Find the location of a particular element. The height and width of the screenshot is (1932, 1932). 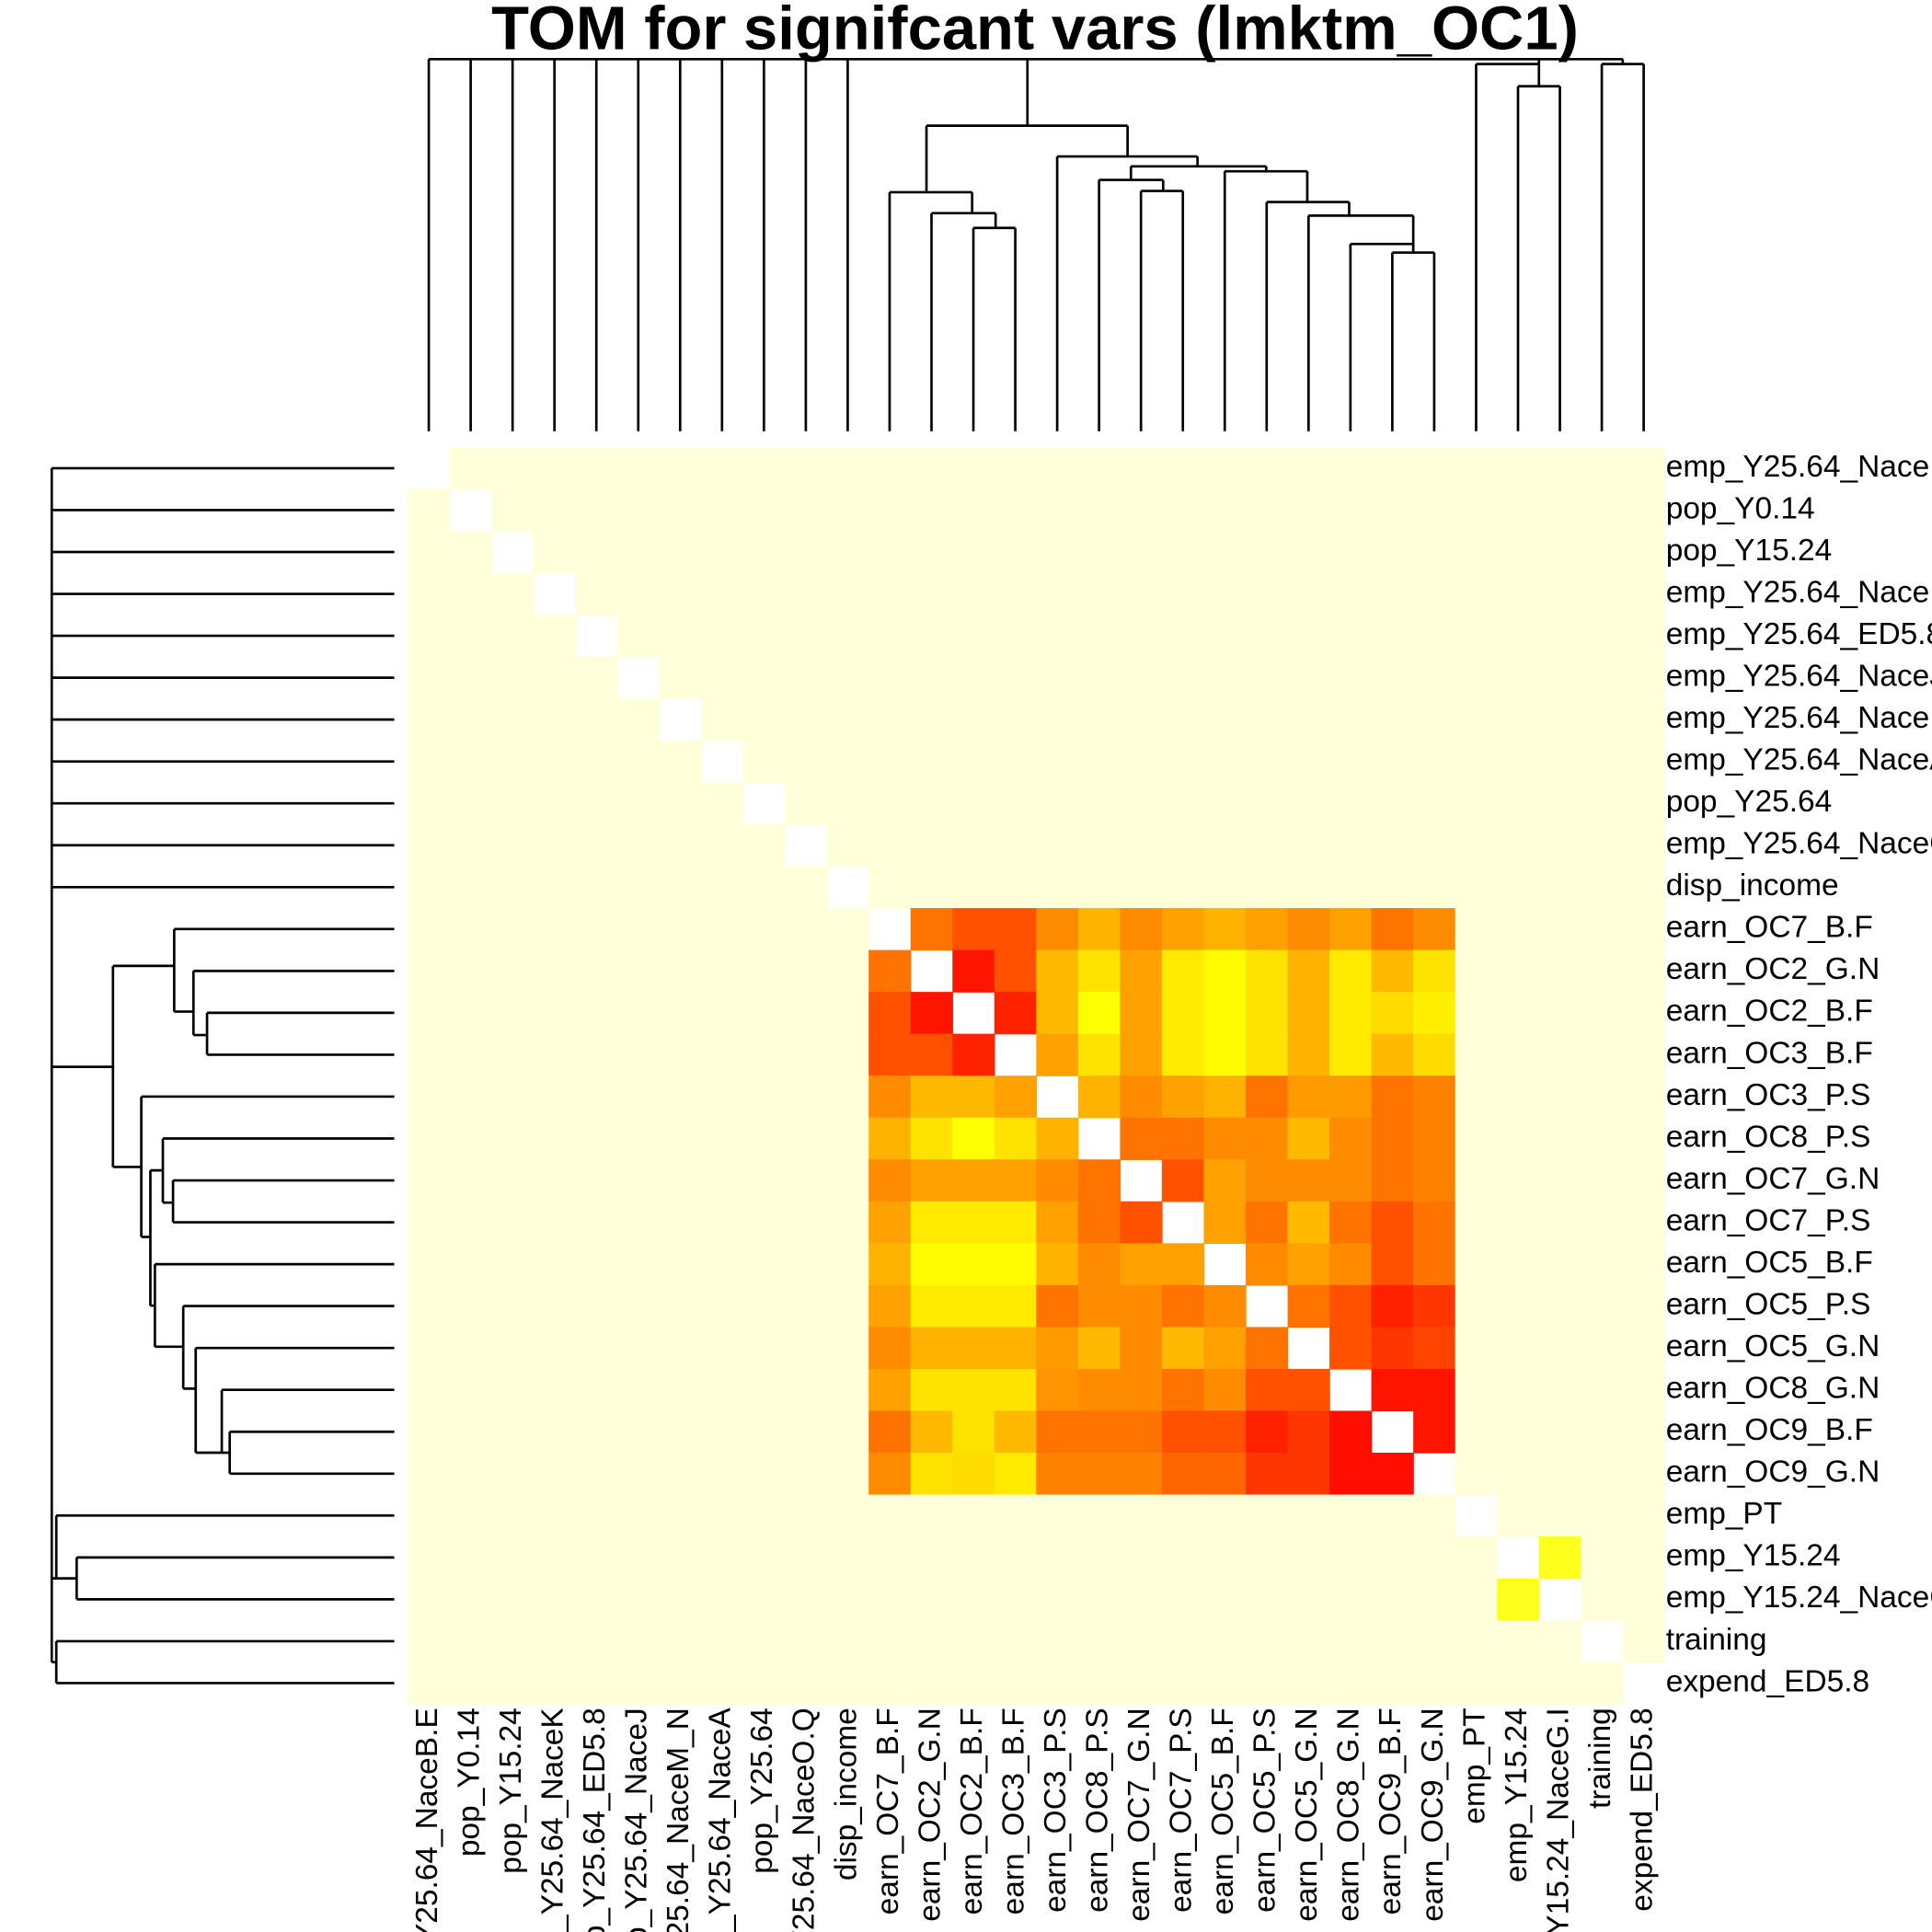

column-label: expend_ED5.8 is located at coordinates (1642, 1809).